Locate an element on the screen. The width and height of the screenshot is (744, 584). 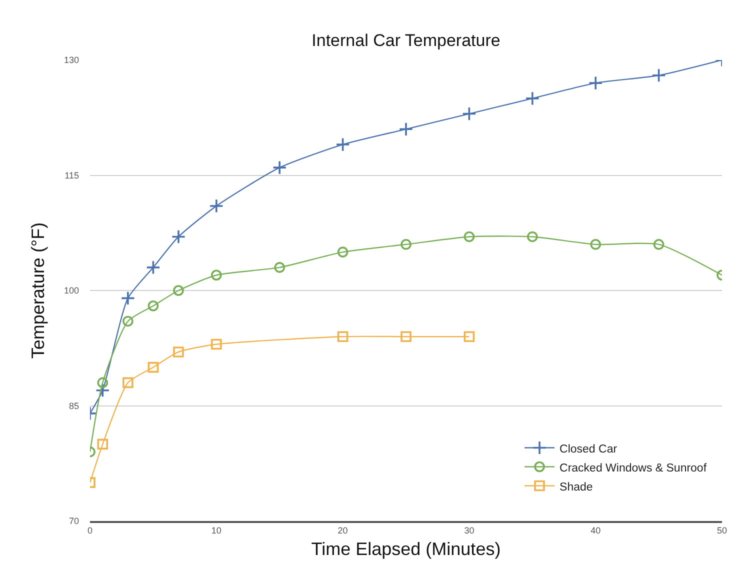
x-tick-label: 10 is located at coordinates (216, 531).